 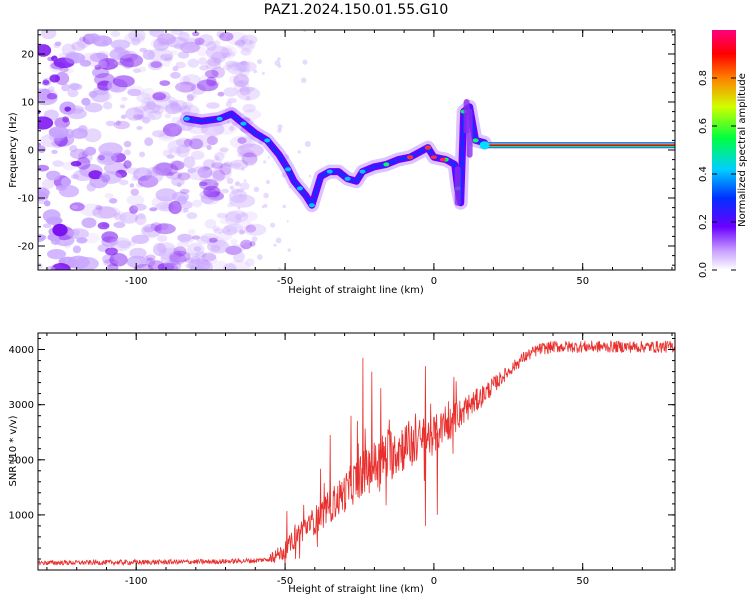 I want to click on y-tick-label: 4000, so click(x=21, y=350).